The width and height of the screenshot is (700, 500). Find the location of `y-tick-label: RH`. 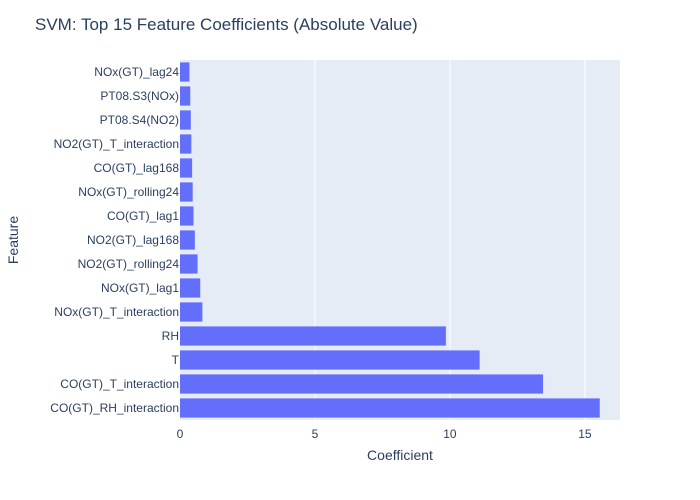

y-tick-label: RH is located at coordinates (170, 336).